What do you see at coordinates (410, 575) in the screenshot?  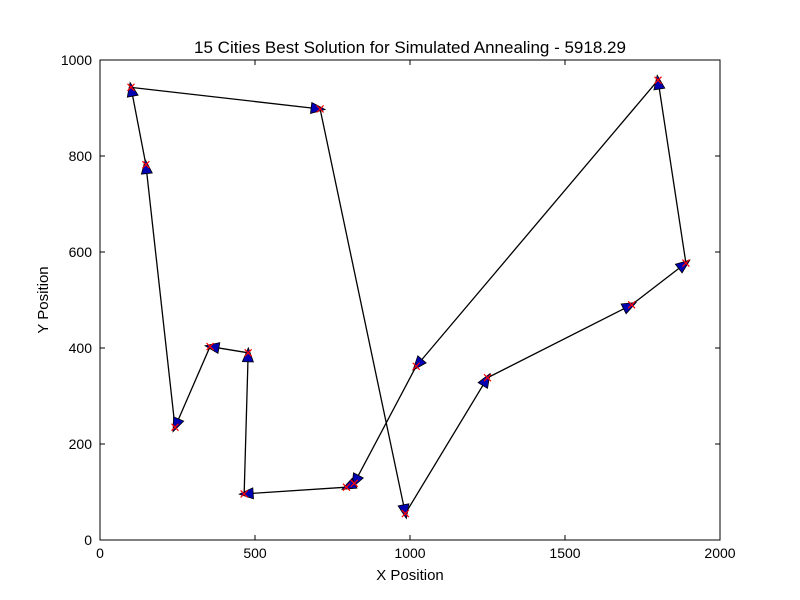 I see `x-axis-label: X Position` at bounding box center [410, 575].